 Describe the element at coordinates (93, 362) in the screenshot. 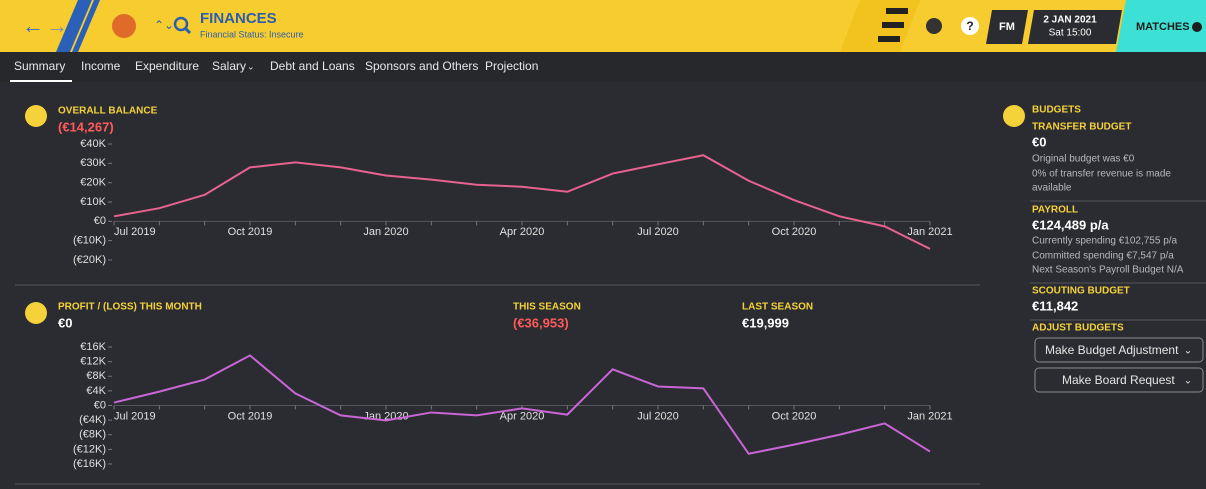

I see `y-tick-label: €12K` at that location.